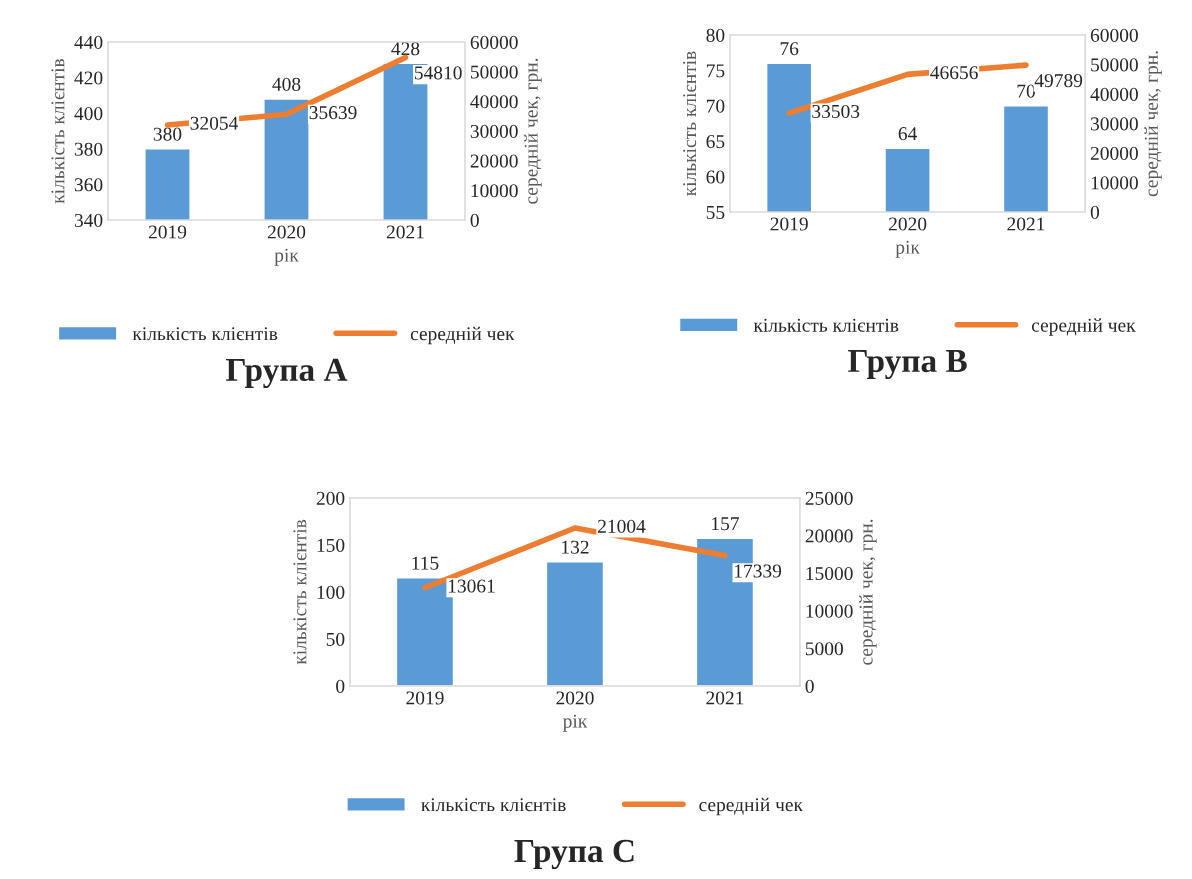 This screenshot has width=1192, height=879. What do you see at coordinates (715, 106) in the screenshot?
I see `y-tick-label: 70` at bounding box center [715, 106].